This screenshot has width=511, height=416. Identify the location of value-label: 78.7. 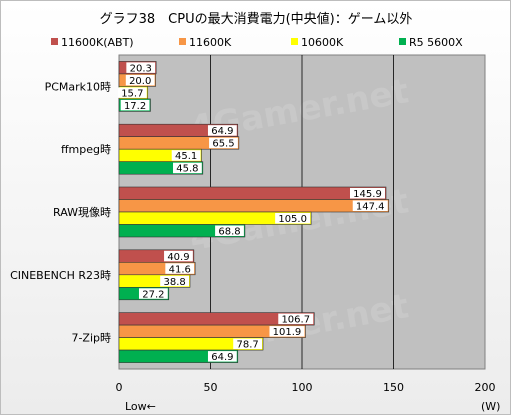
(247, 345).